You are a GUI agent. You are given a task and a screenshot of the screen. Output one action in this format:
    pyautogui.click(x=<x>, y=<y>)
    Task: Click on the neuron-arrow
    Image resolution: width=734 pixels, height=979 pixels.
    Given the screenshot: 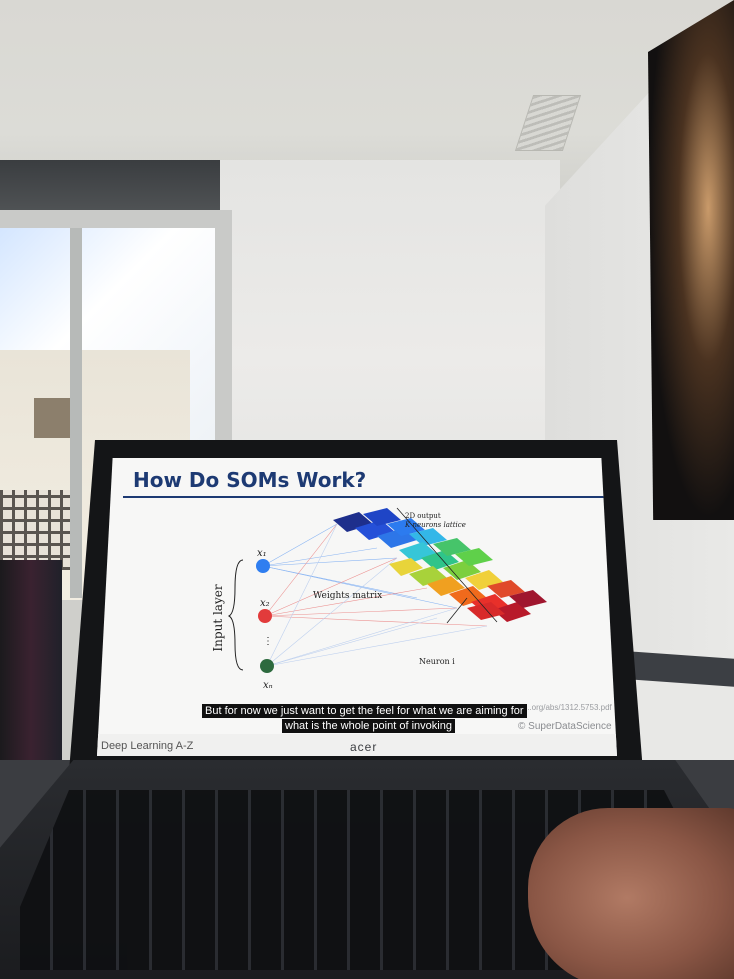 What is the action you would take?
    pyautogui.click(x=457, y=610)
    